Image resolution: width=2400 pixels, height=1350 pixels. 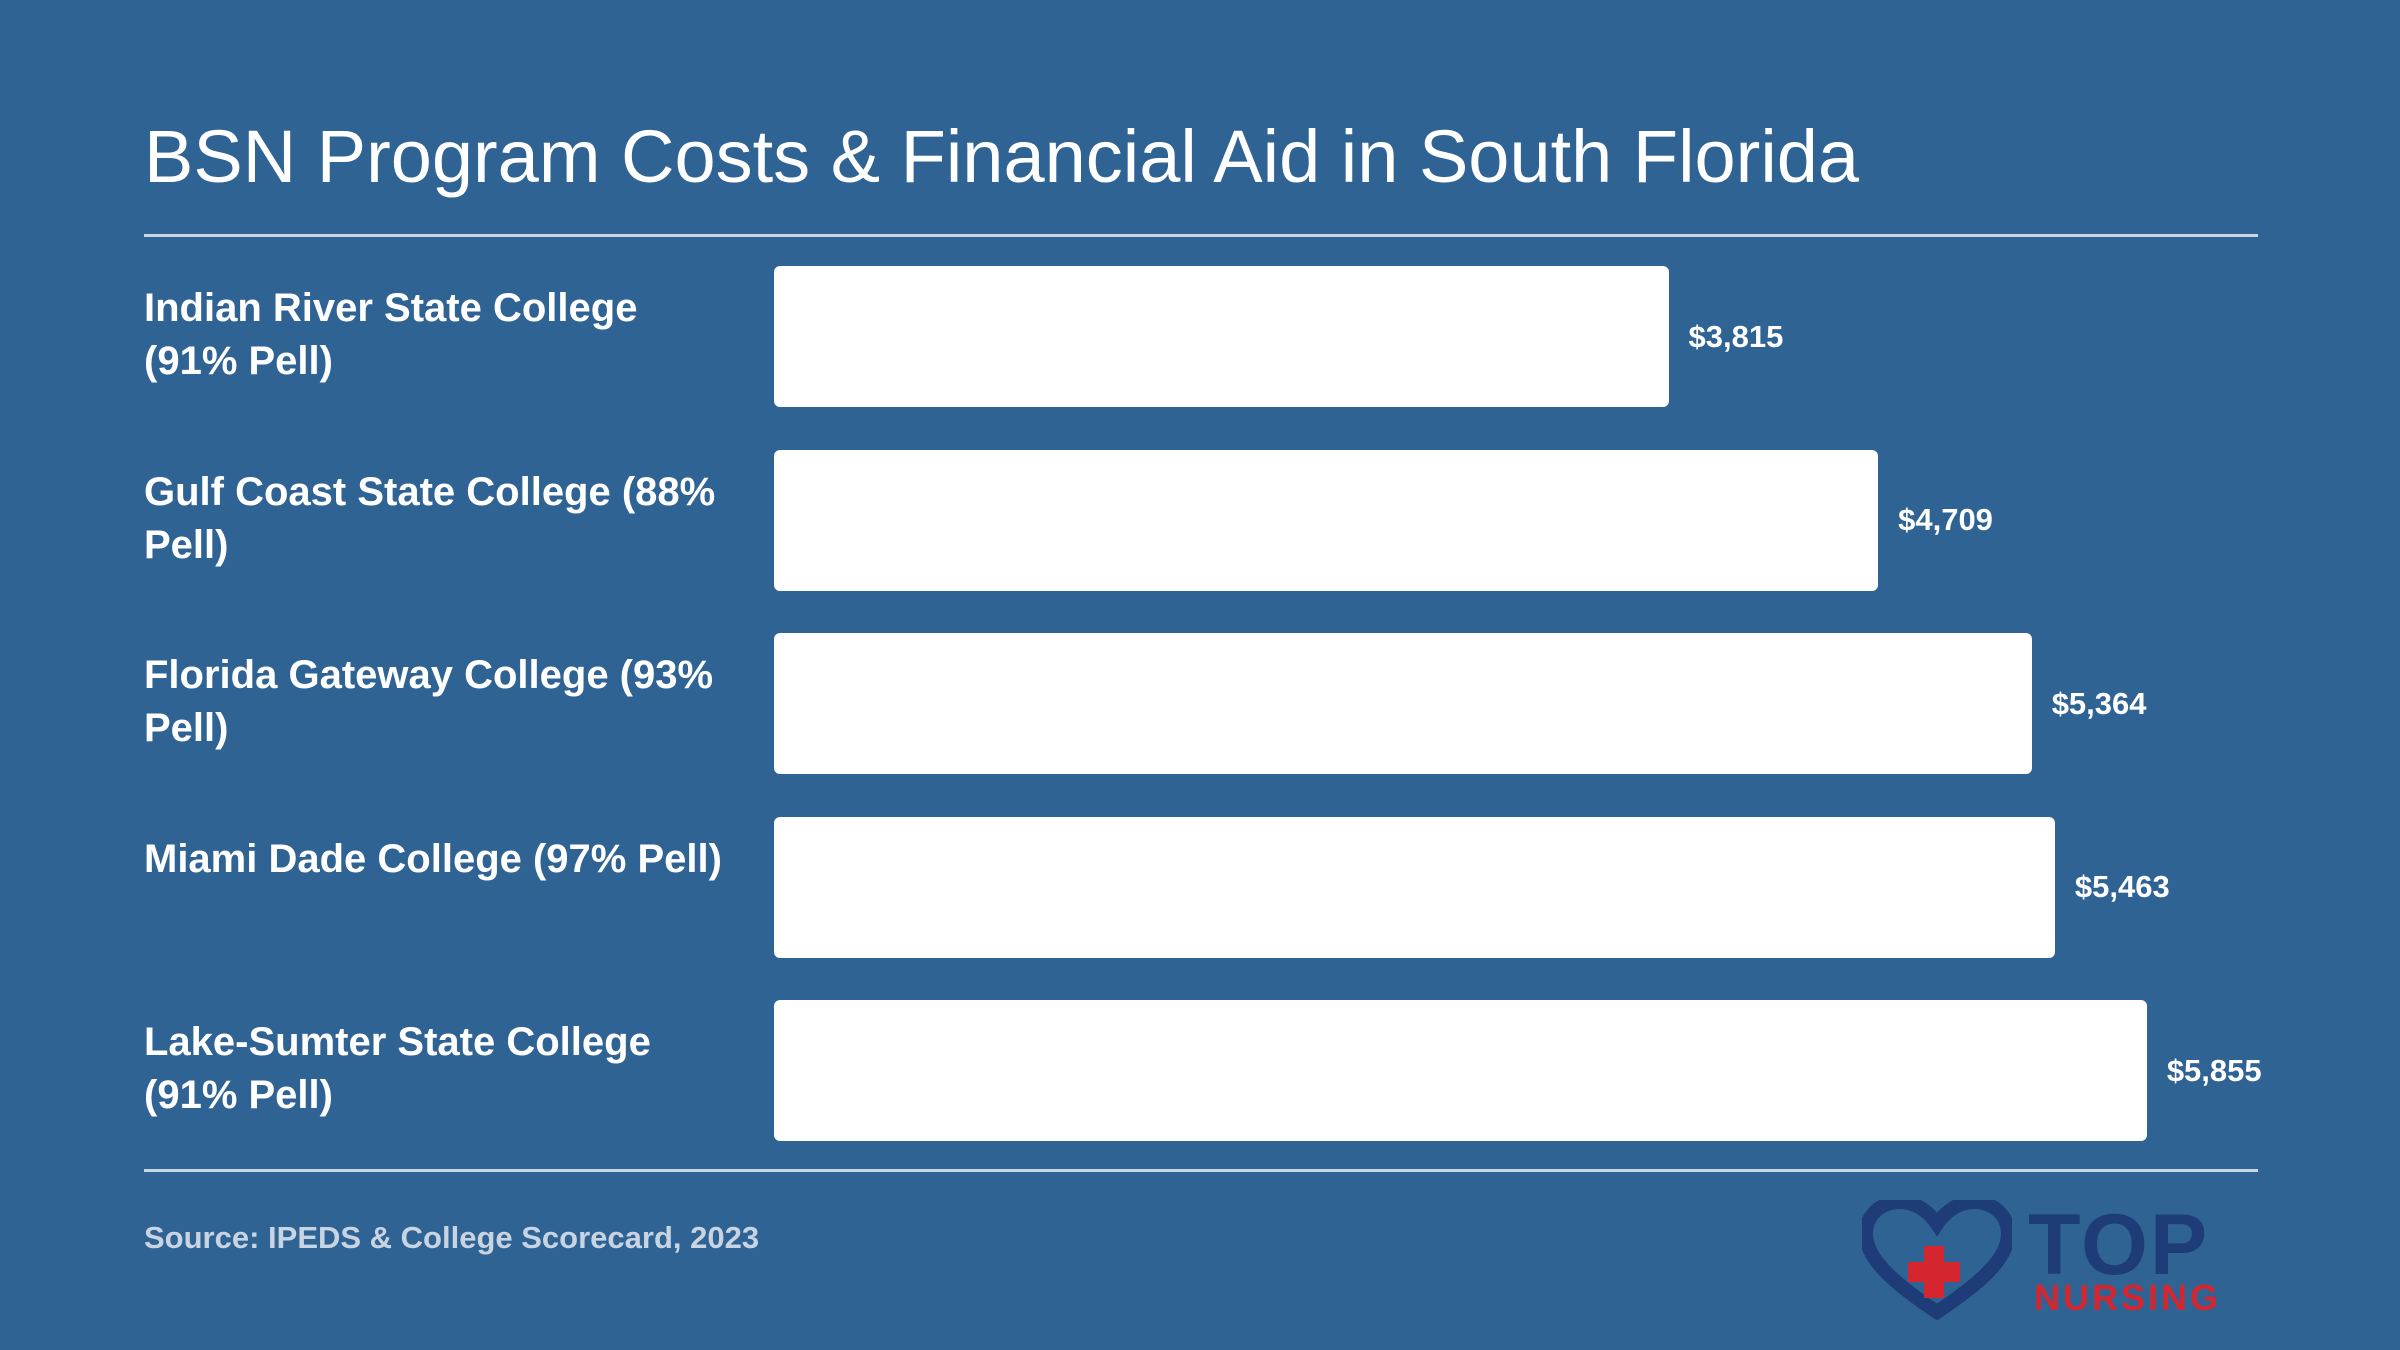 What do you see at coordinates (452, 1237) in the screenshot?
I see `source-note: Source: IPEDS & College Scorecard, 2023` at bounding box center [452, 1237].